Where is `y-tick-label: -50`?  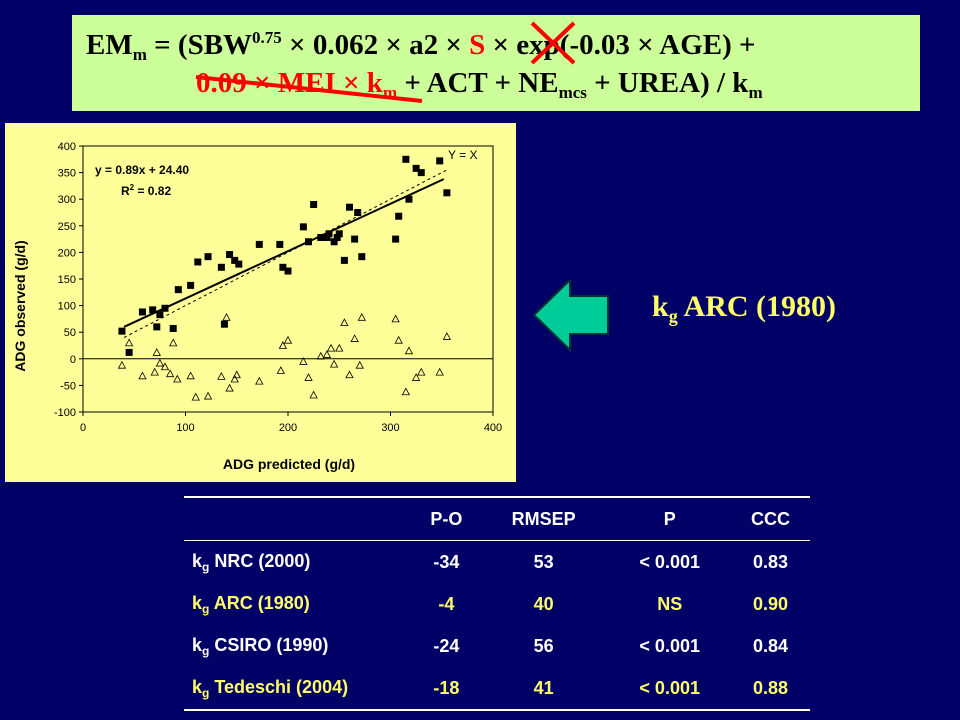 y-tick-label: -50 is located at coordinates (68, 386).